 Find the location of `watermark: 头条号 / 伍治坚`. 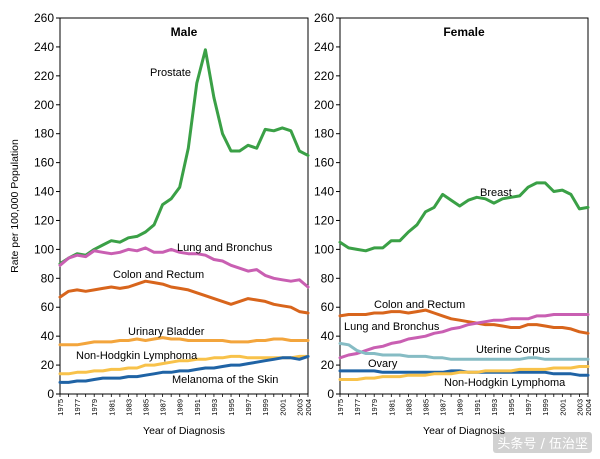

watermark: 头条号 / 伍治坚 is located at coordinates (542, 442).